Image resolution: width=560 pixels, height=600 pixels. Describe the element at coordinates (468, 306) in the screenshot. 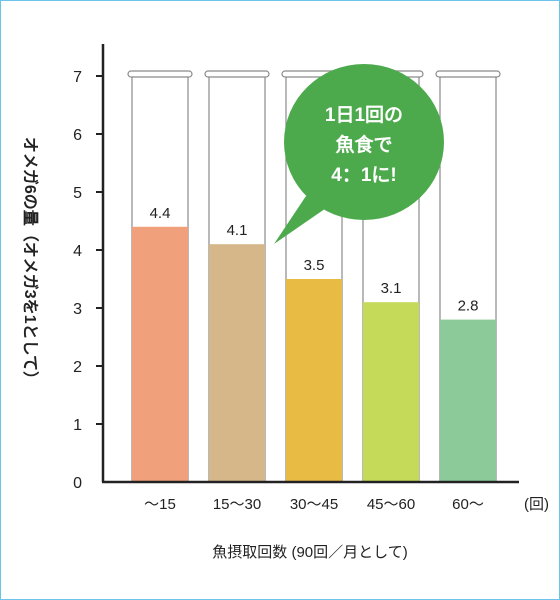

I see `bar-value-label: 2.8` at that location.